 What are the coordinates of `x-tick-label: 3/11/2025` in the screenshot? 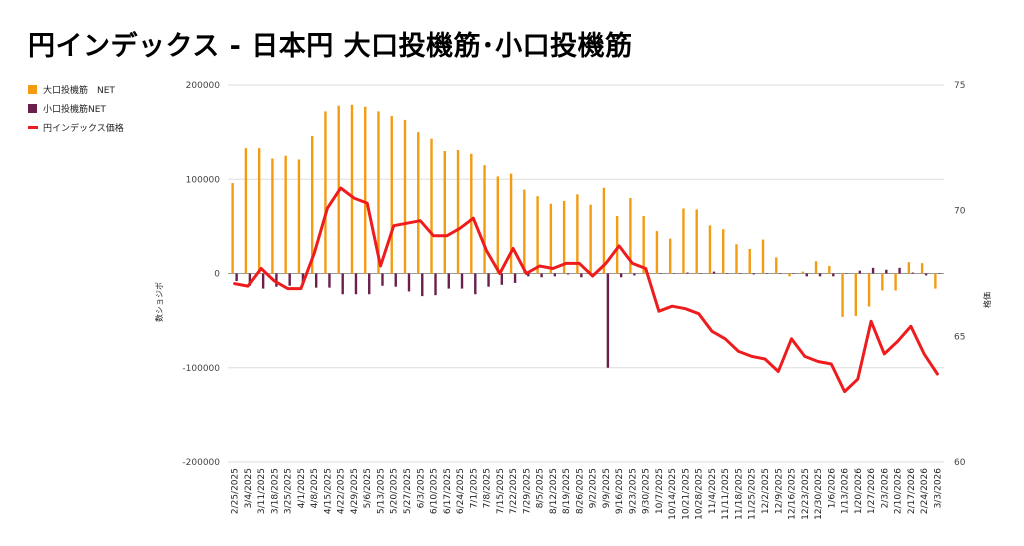 It's located at (262, 491).